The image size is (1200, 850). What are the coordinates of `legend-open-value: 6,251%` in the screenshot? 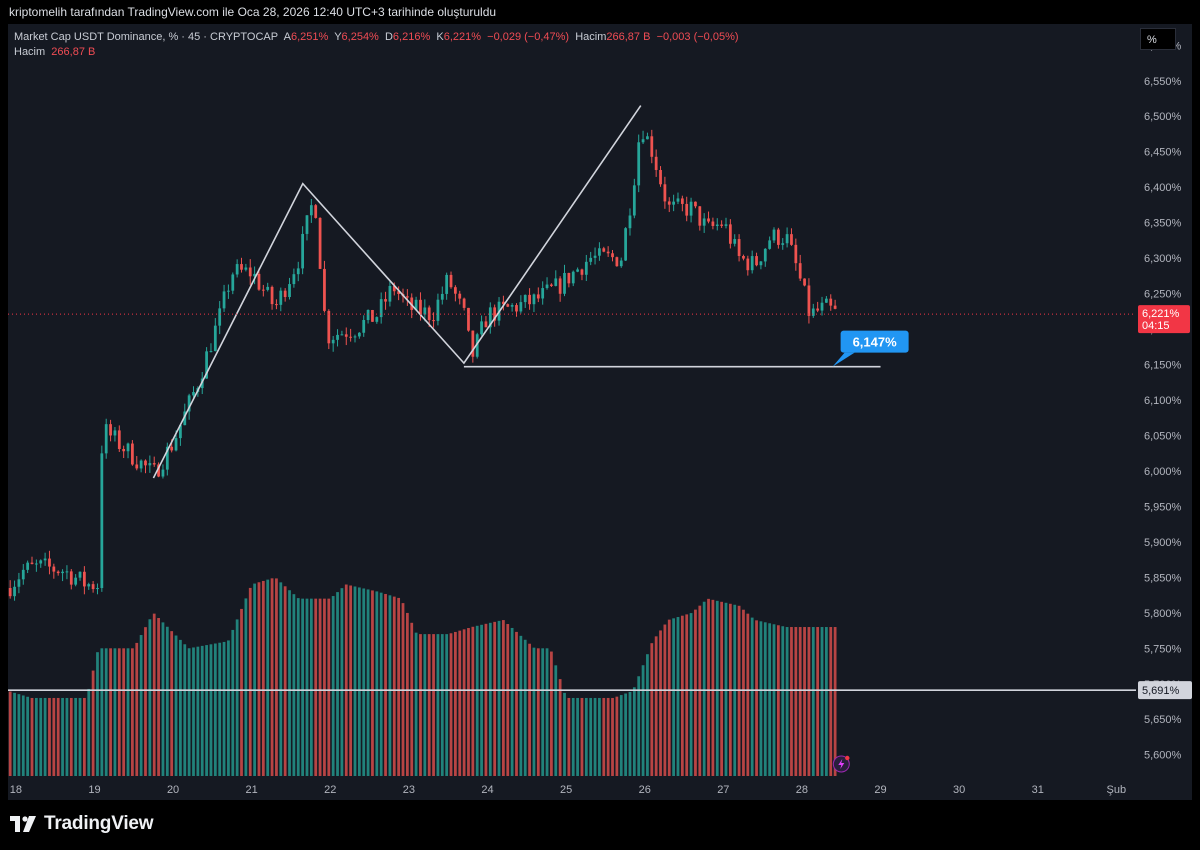 It's located at (309, 37).